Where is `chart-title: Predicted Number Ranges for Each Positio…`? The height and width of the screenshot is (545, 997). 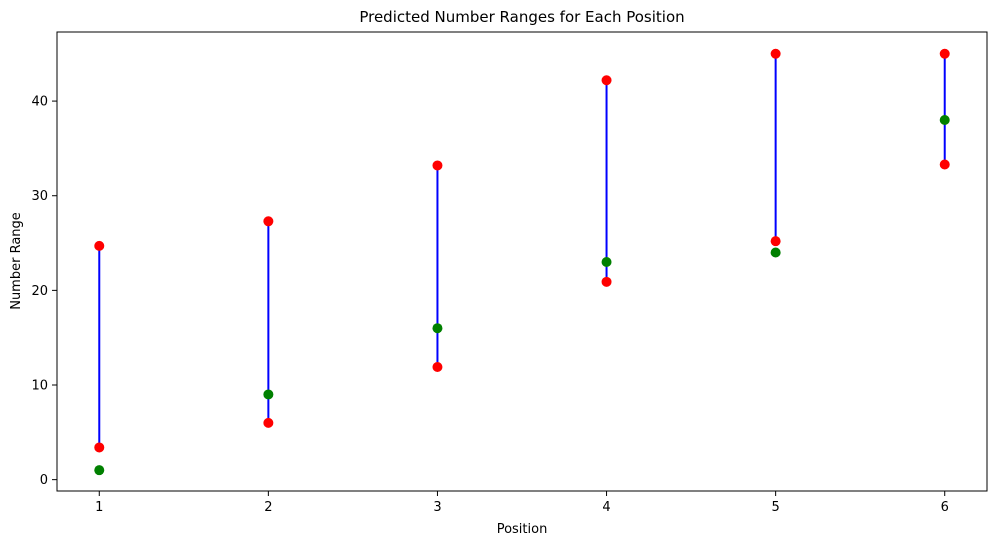
chart-title: Predicted Number Ranges for Each Positio… is located at coordinates (521, 17).